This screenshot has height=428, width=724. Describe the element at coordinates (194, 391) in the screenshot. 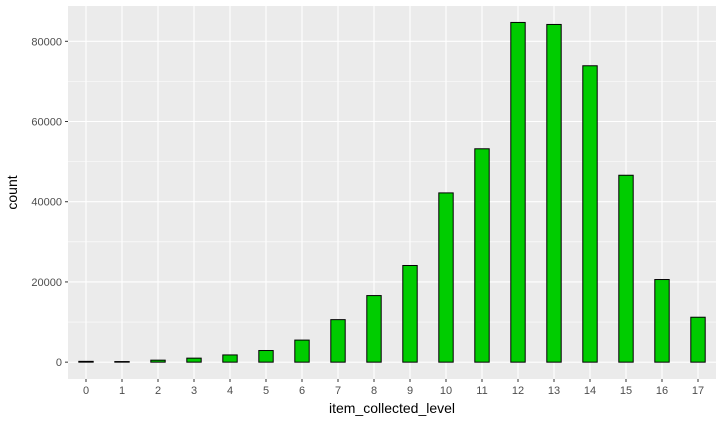

I see `x-tick-label: 3` at that location.